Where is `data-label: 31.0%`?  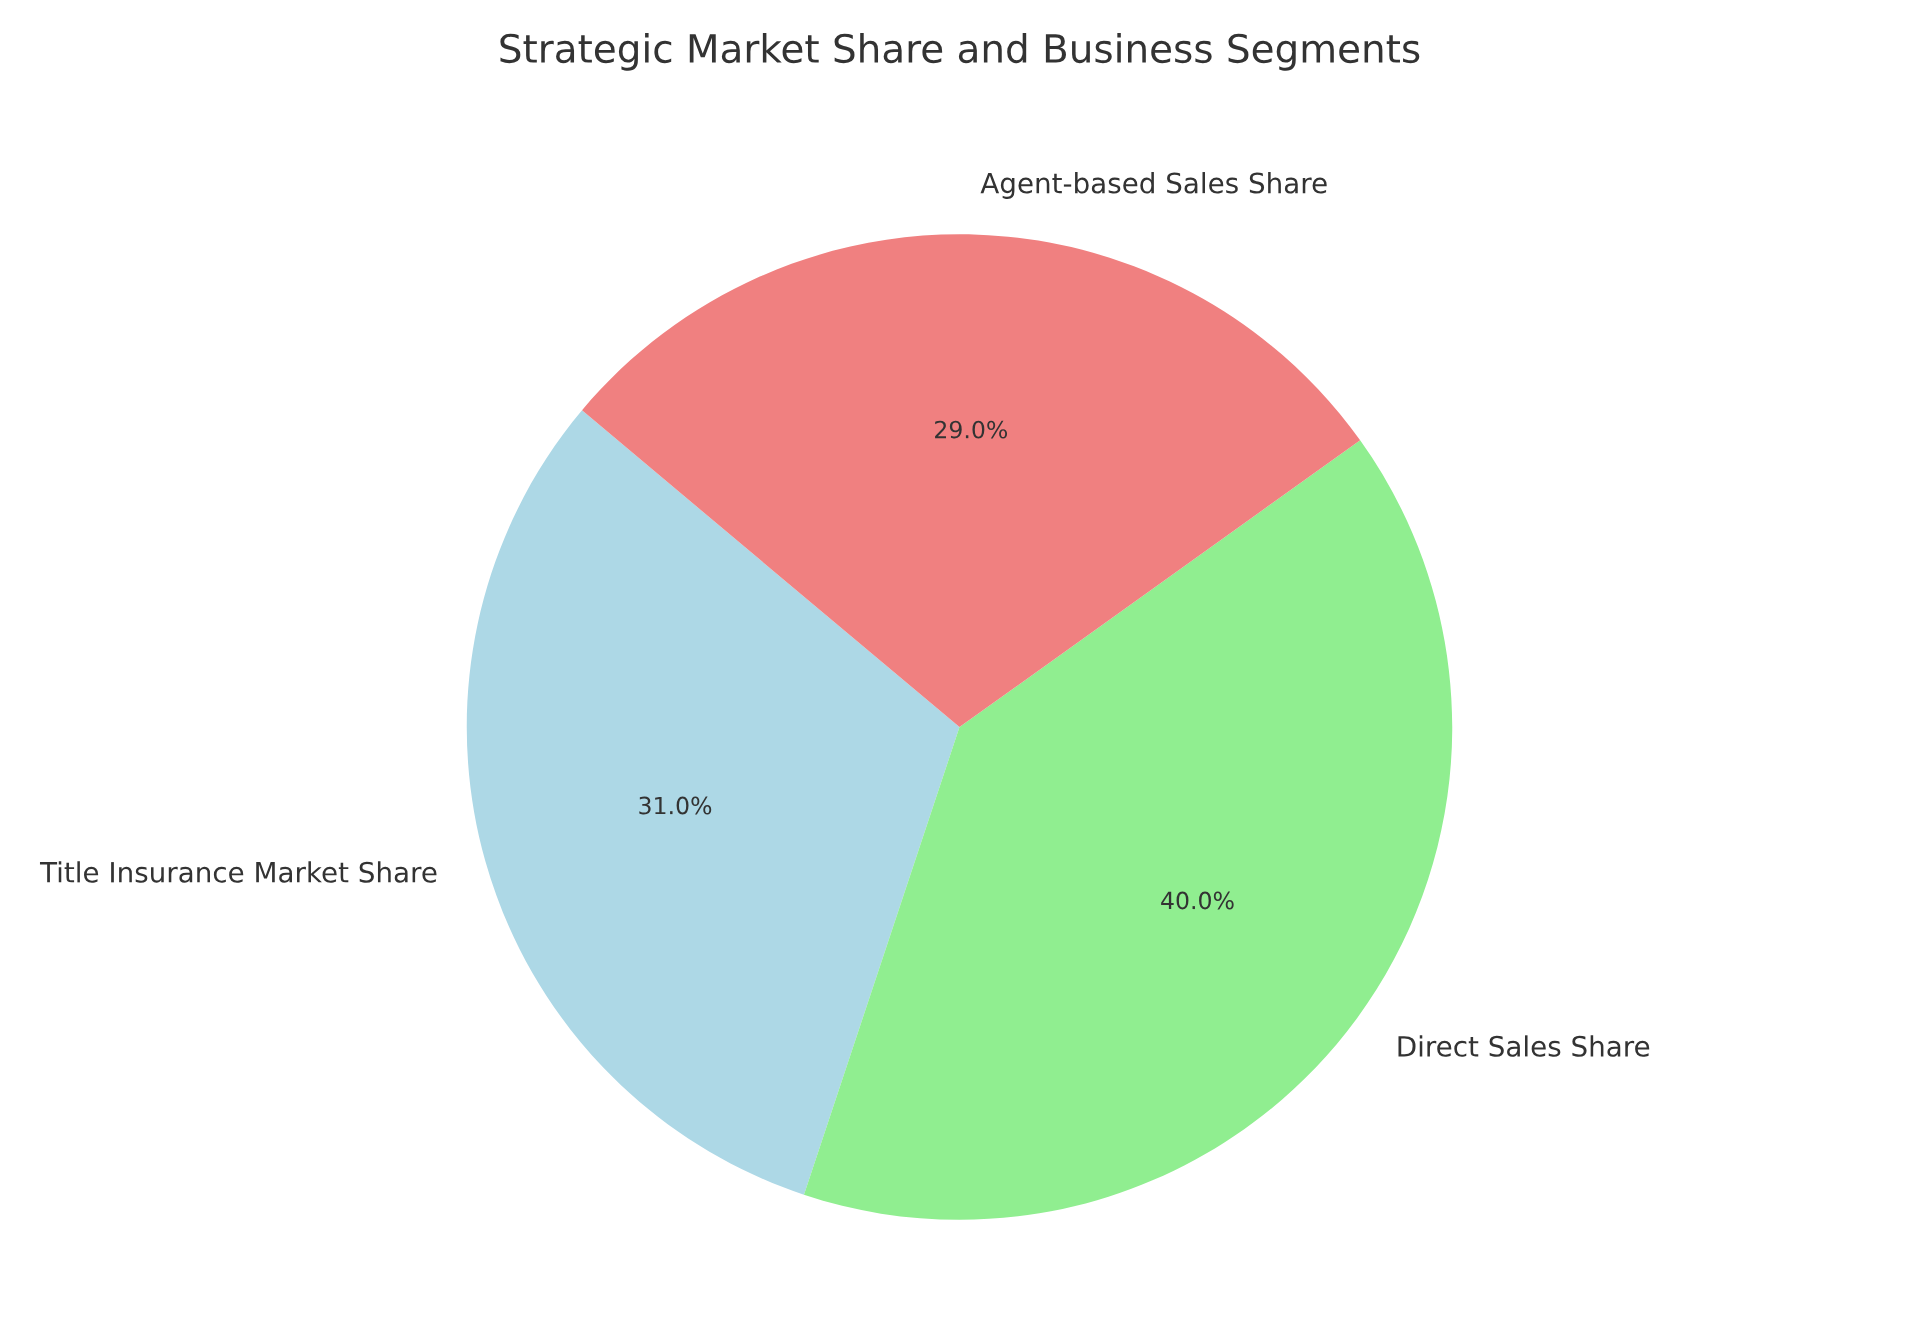 data-label: 31.0% is located at coordinates (675, 805).